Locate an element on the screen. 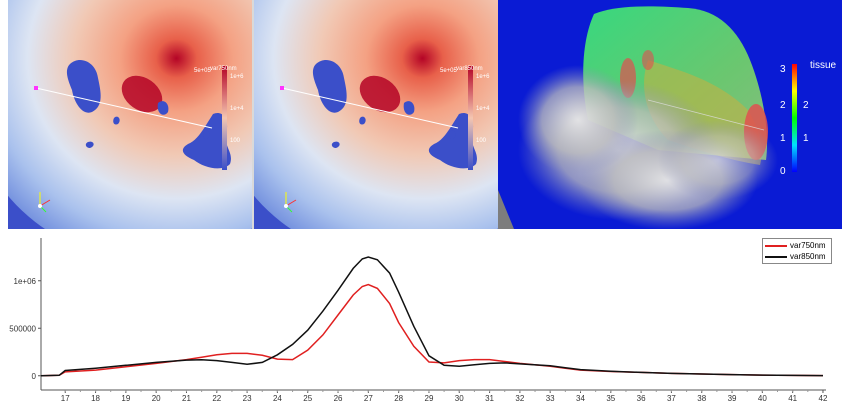 This screenshot has width=852, height=408. colorbar-title: var750nm is located at coordinates (223, 69).